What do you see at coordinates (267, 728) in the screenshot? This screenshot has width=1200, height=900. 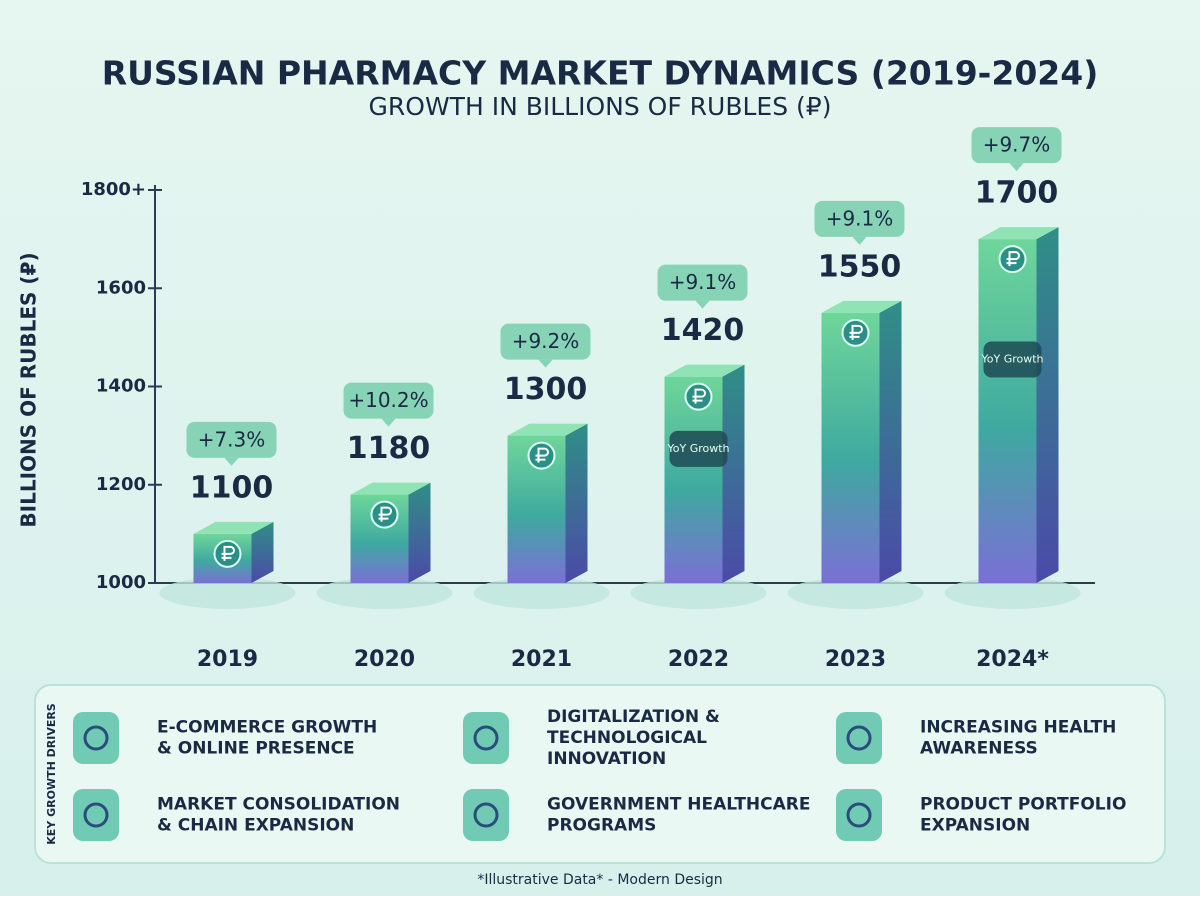 I see `driver-text: E-COMMERCE GROWTH` at bounding box center [267, 728].